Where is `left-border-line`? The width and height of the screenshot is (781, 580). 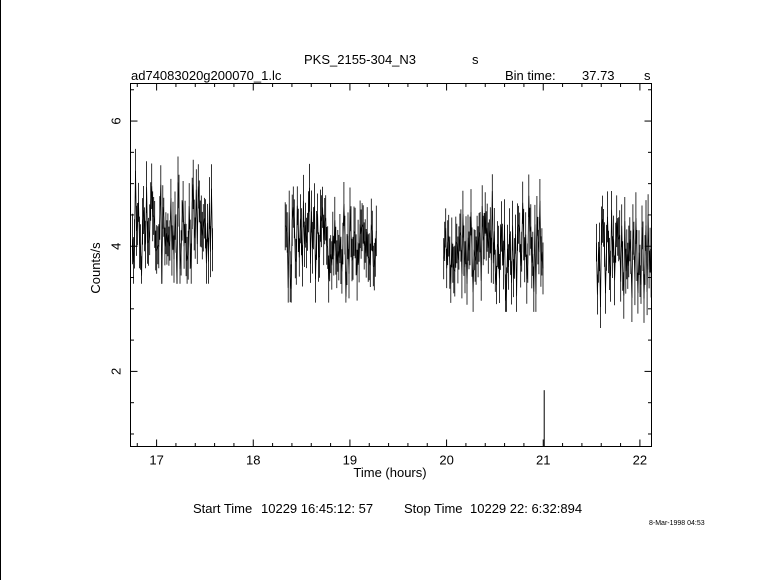
left-border-line is located at coordinates (0, 290).